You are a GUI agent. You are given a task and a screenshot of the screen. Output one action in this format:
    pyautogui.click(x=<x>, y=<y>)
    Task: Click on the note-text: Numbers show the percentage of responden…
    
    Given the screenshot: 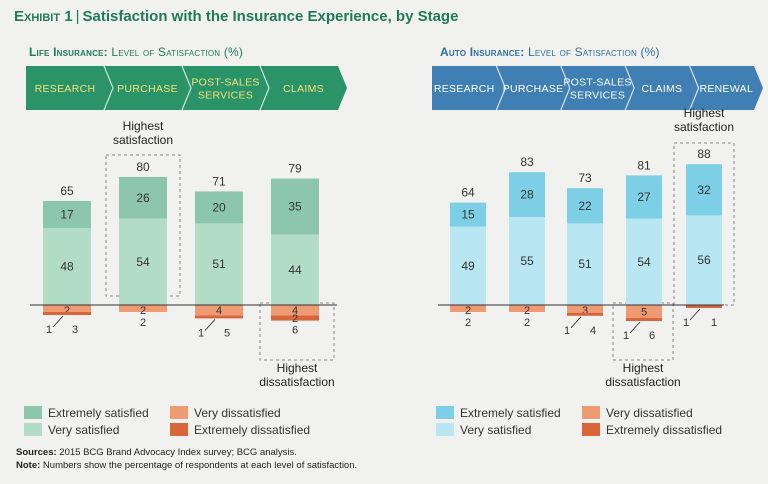 What is the action you would take?
    pyautogui.click(x=199, y=465)
    